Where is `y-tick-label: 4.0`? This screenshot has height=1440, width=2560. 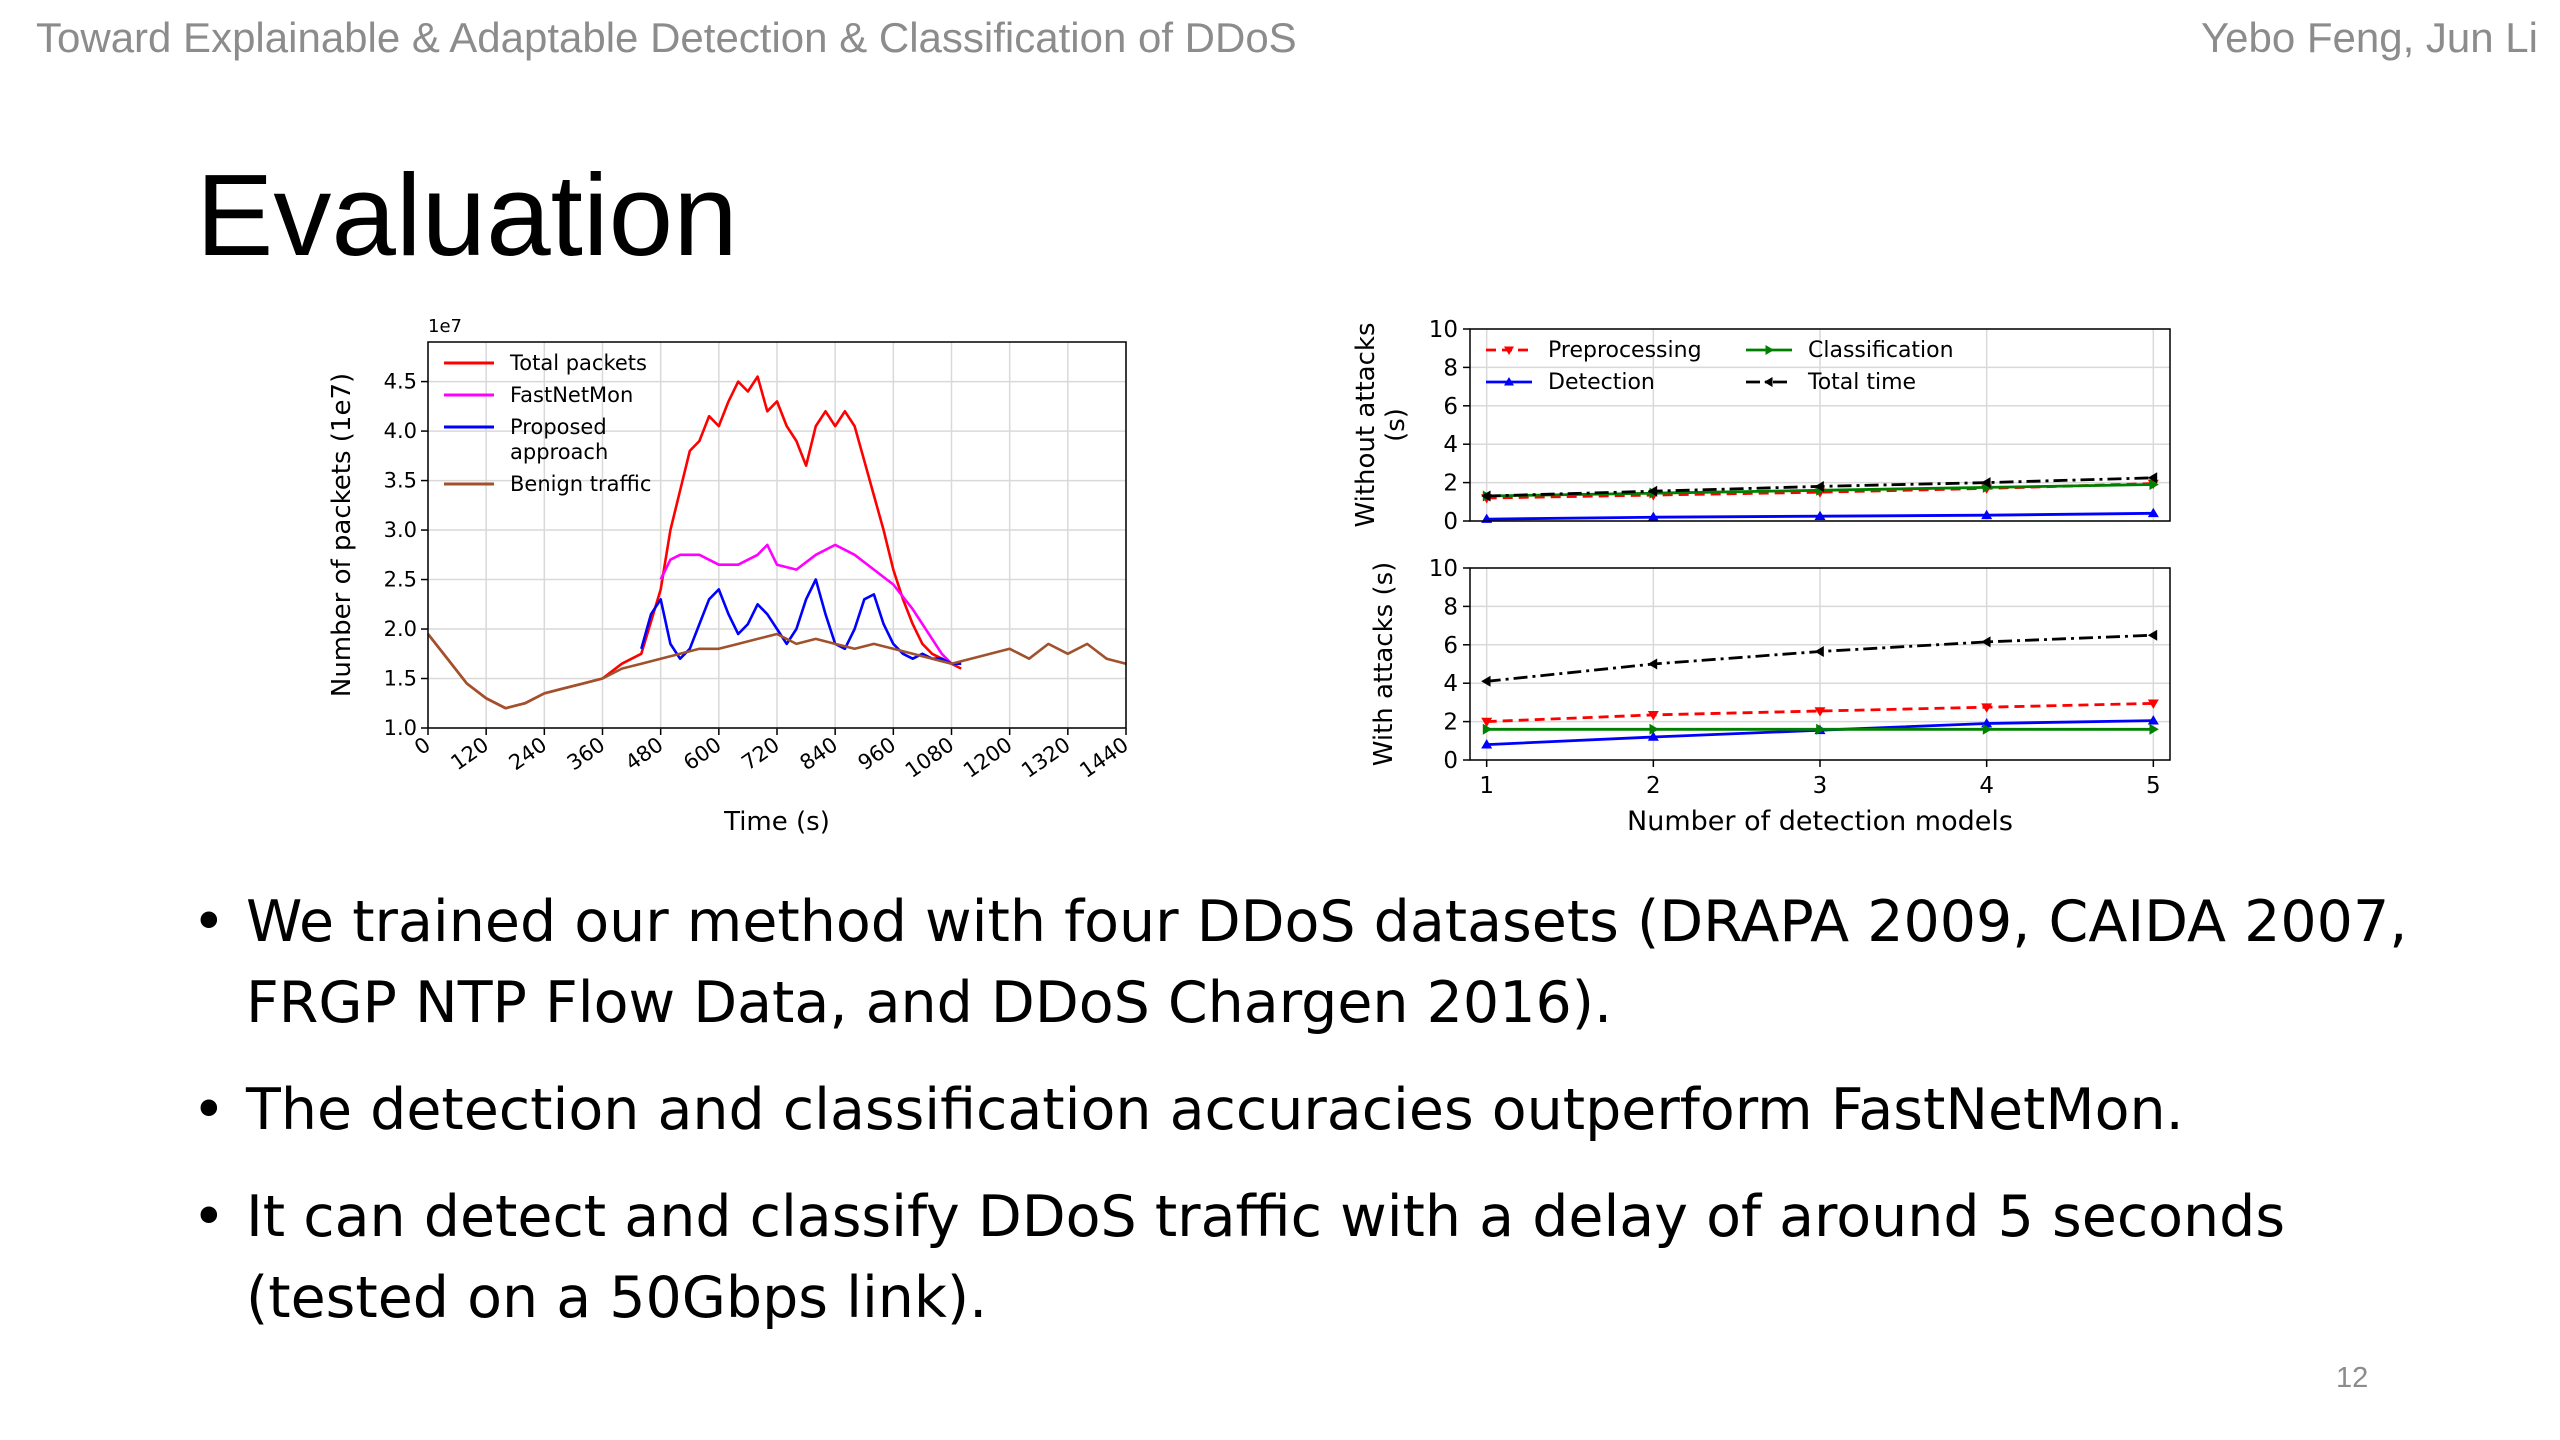
y-tick-label: 4.0 is located at coordinates (400, 431).